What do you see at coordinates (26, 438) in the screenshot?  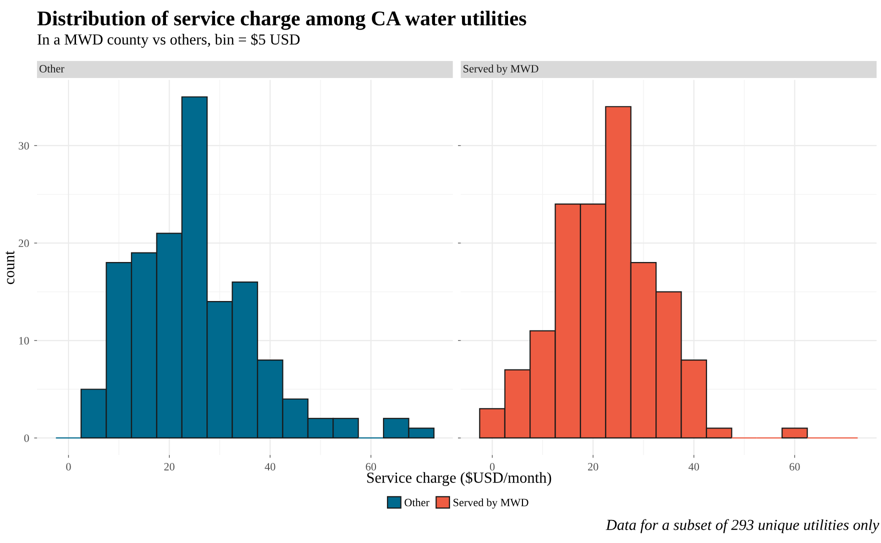 I see `y-tick-label: 0` at bounding box center [26, 438].